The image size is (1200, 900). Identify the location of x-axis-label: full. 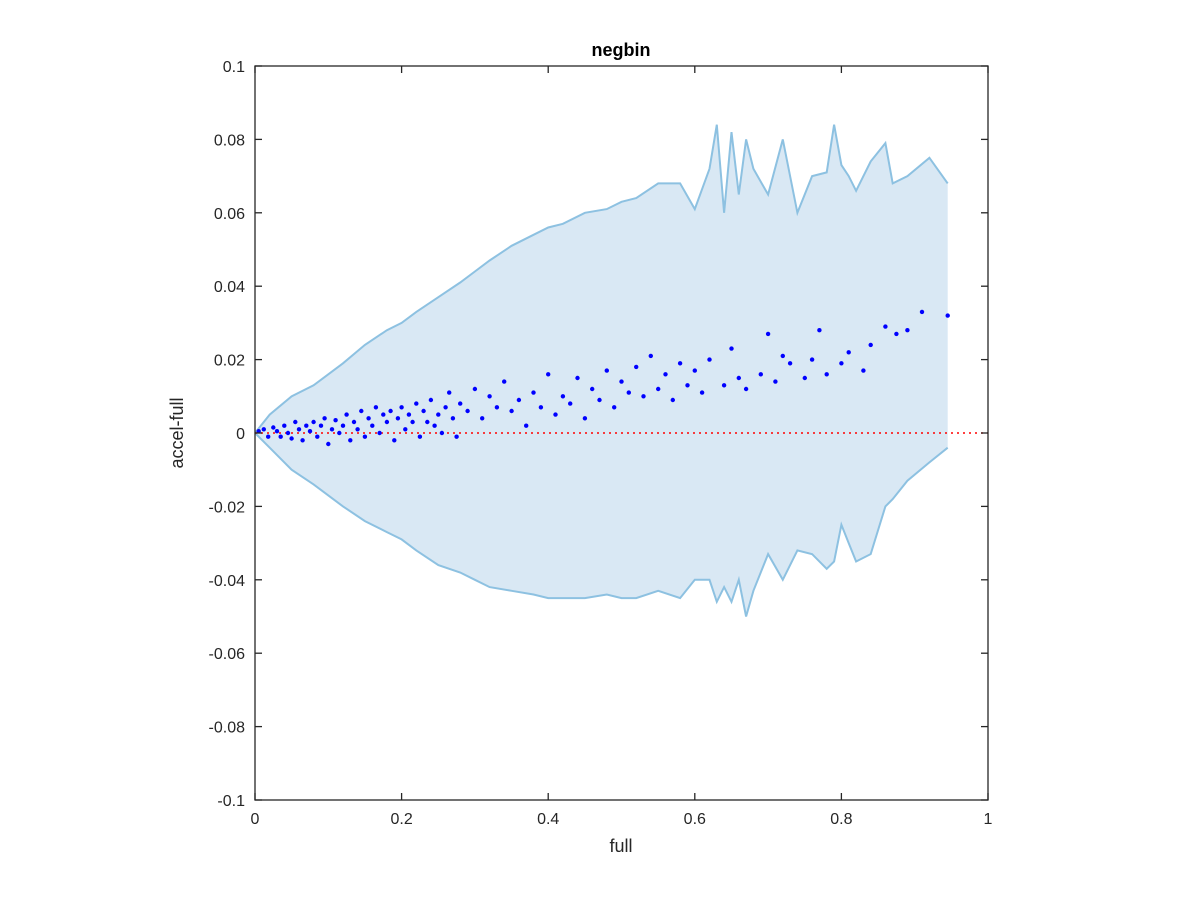
(620, 846).